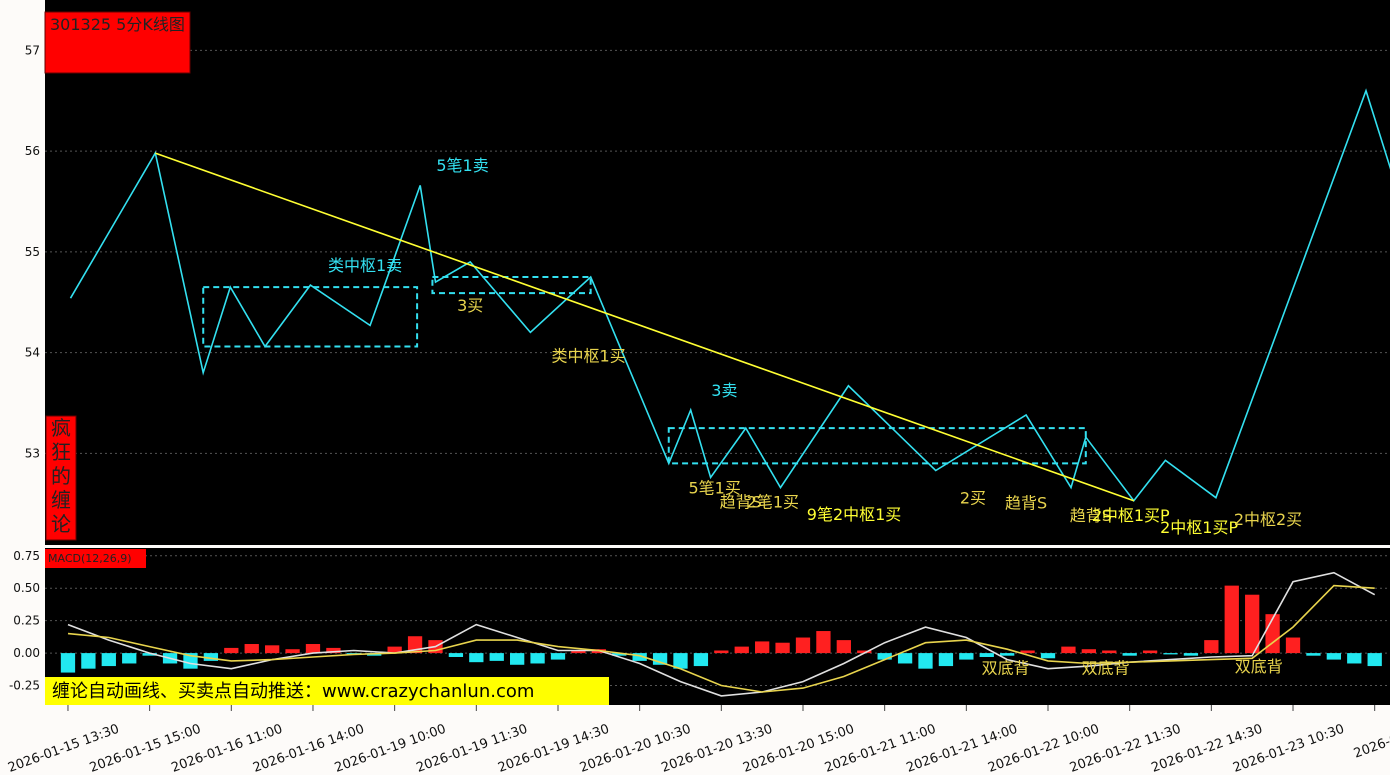  Describe the element at coordinates (724, 390) in the screenshot. I see `annotation: 3卖` at that location.